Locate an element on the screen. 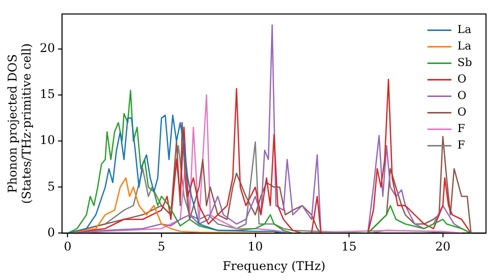  legend-label: Sb is located at coordinates (464, 63).